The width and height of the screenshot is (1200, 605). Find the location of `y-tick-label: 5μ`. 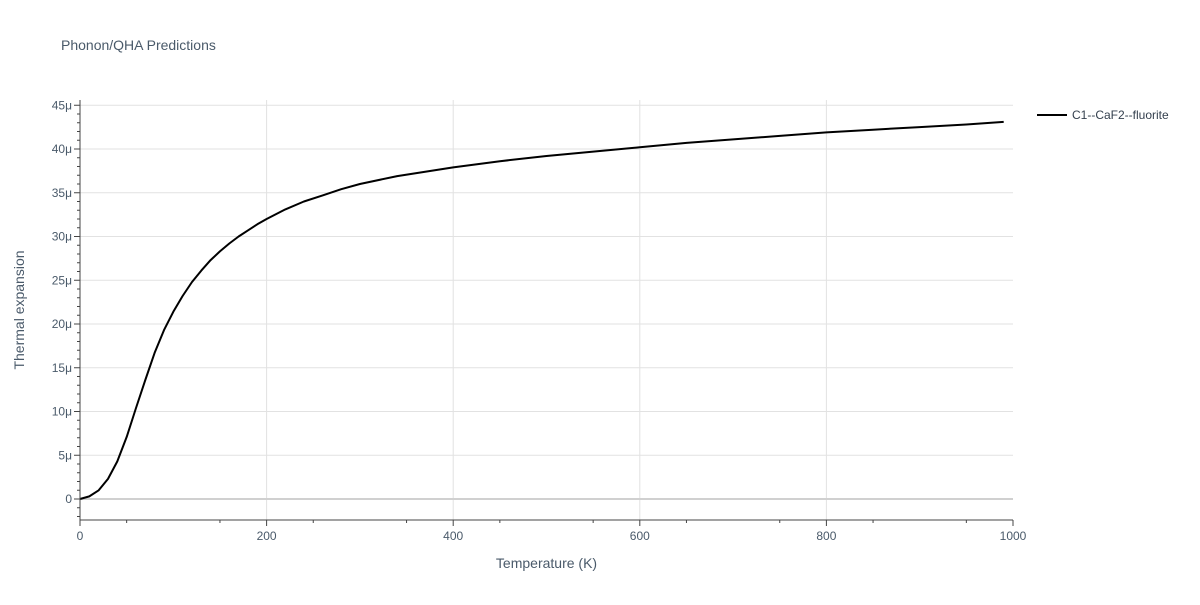

y-tick-label: 5μ is located at coordinates (65, 455).